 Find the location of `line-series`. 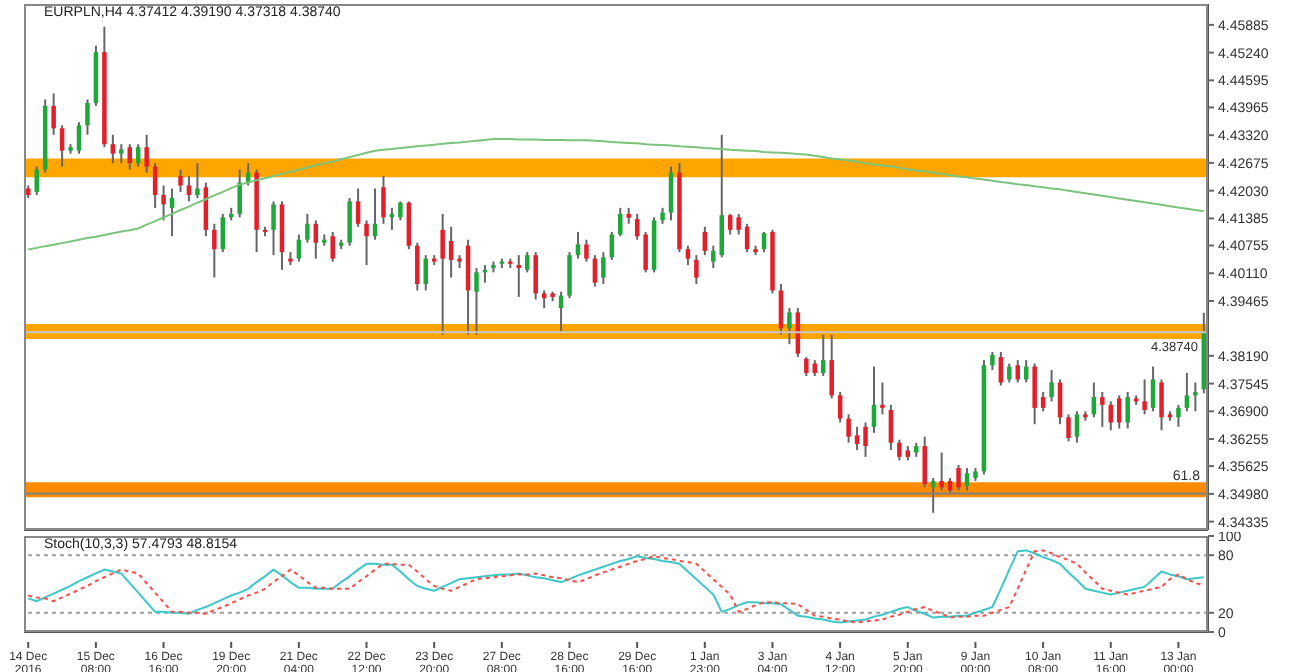

line-series is located at coordinates (616, 586).